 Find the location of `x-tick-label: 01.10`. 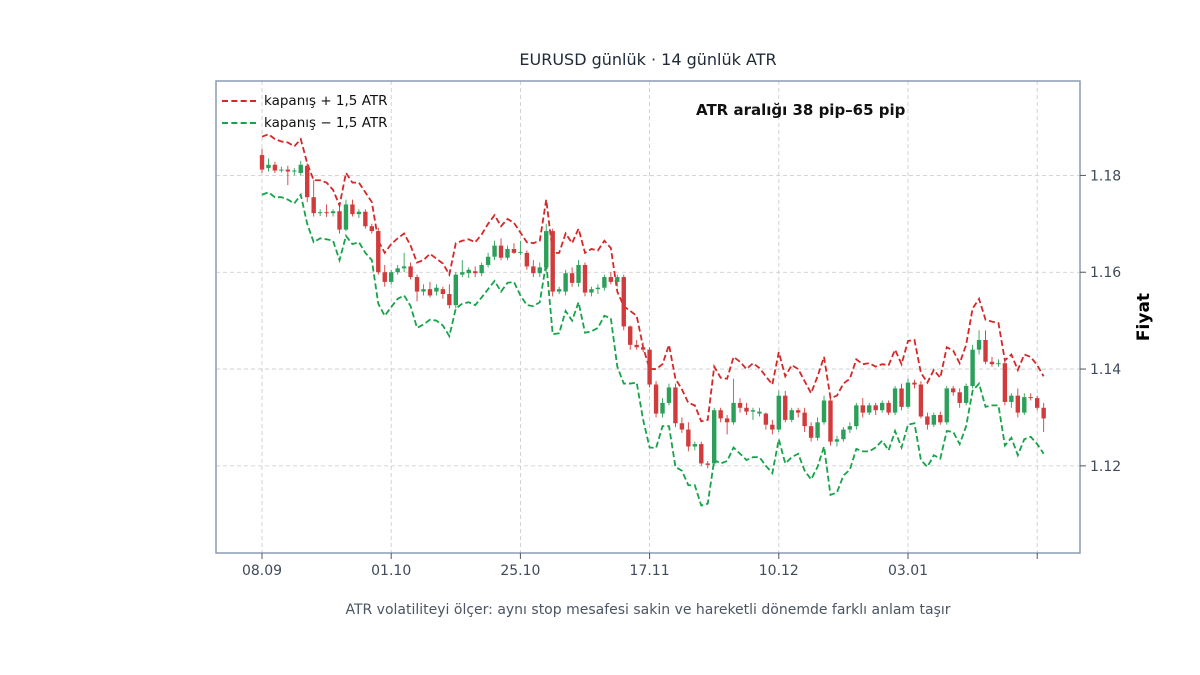

x-tick-label: 01.10 is located at coordinates (391, 571).